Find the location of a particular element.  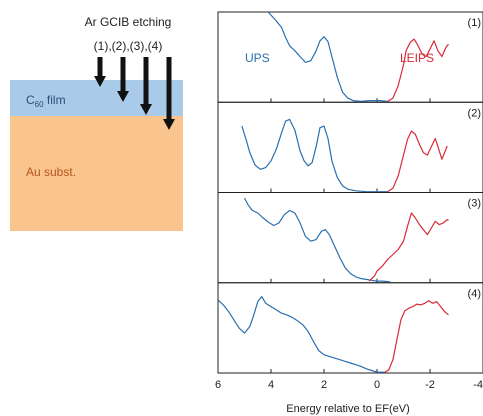

x-tick-label: -2 is located at coordinates (430, 385).